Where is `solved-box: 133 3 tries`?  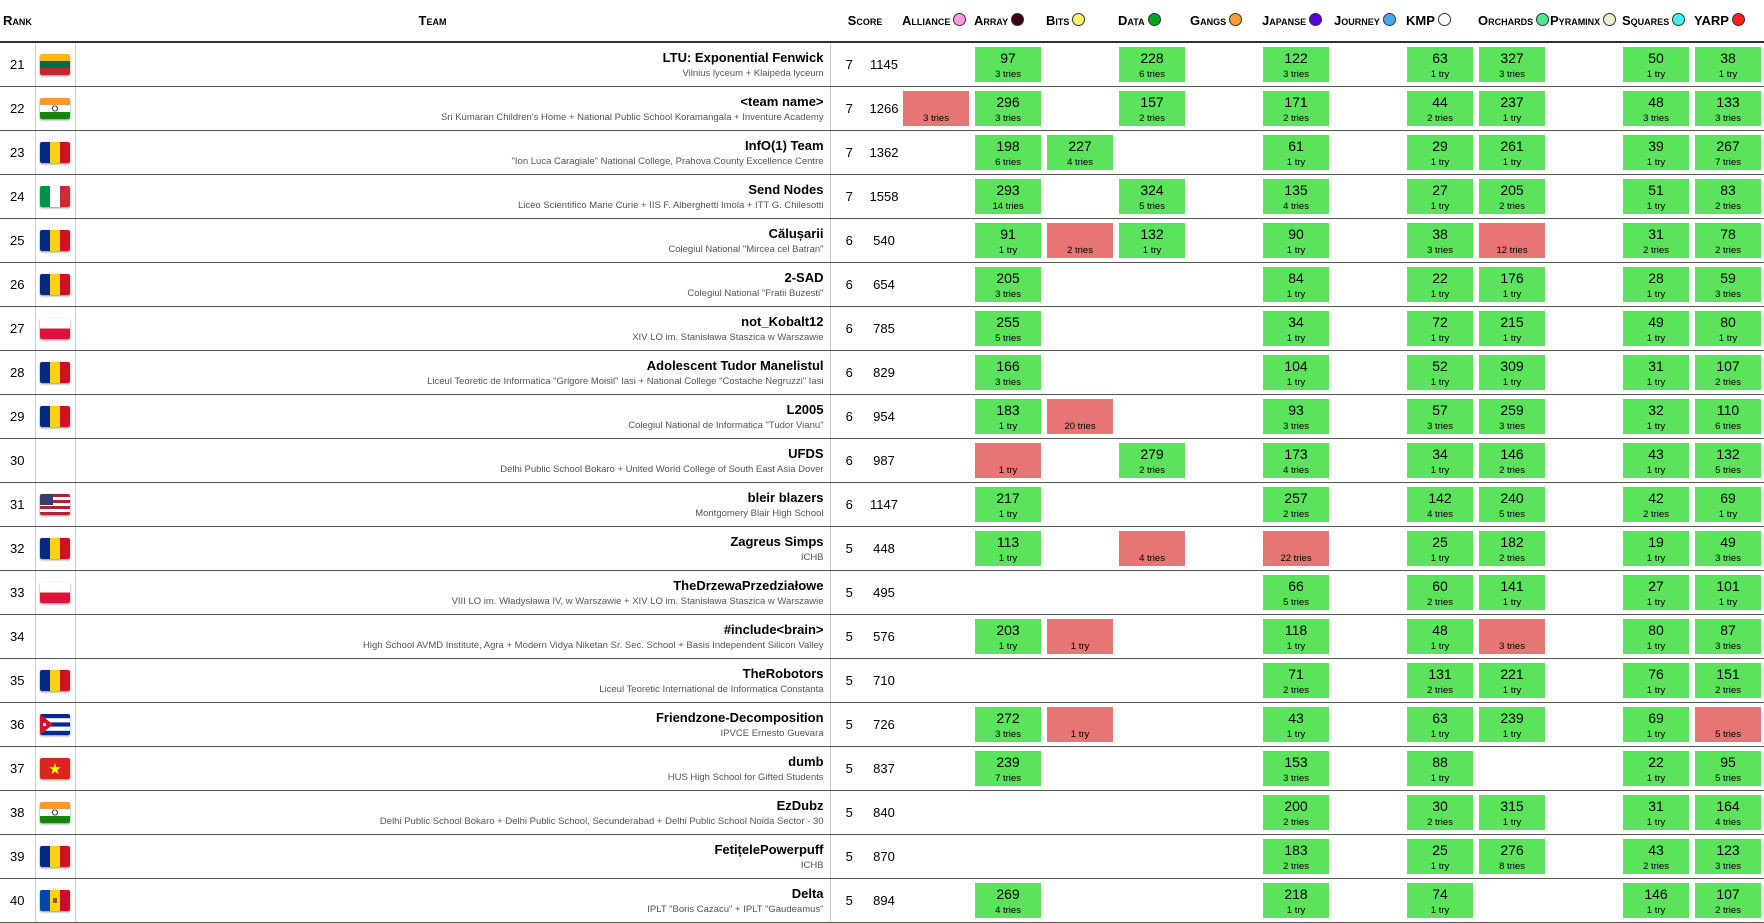 solved-box: 133 3 tries is located at coordinates (1728, 108).